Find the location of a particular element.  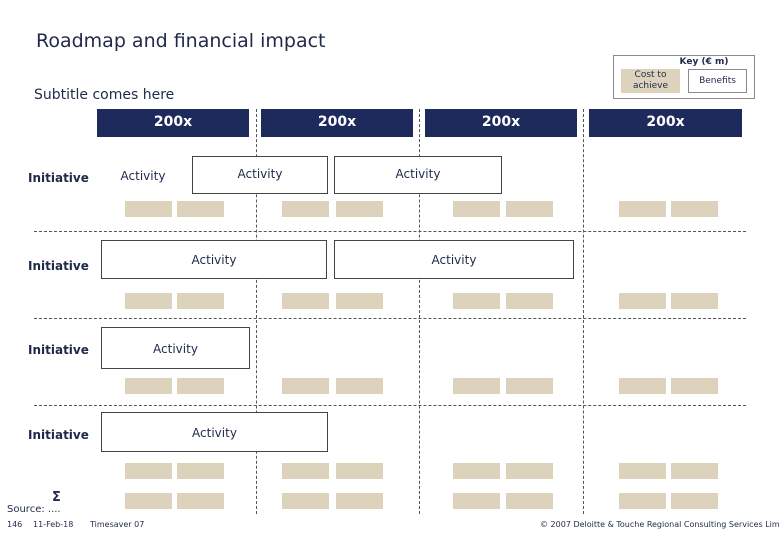

initiative-label-2: Initiative is located at coordinates (58, 266).